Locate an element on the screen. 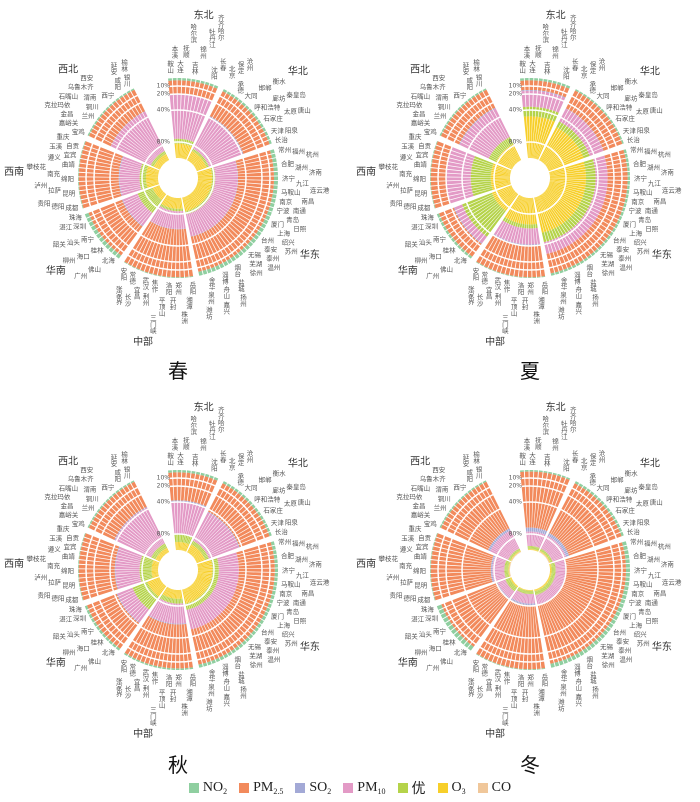  city-label: 扬州 is located at coordinates (595, 691).